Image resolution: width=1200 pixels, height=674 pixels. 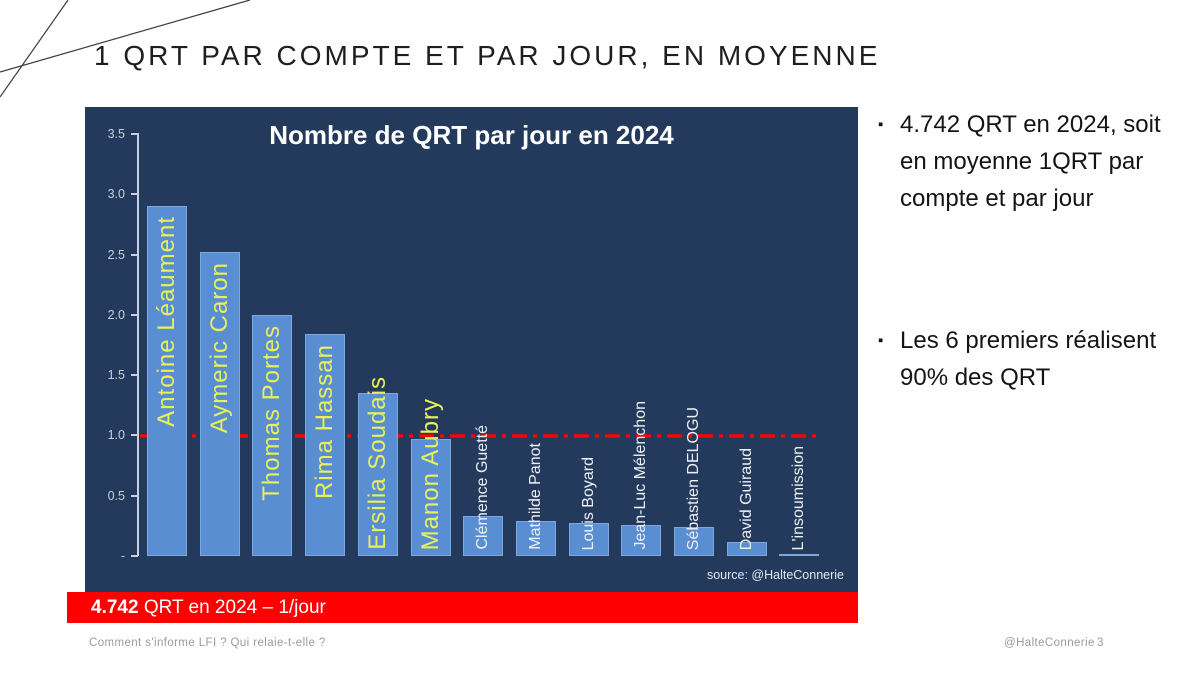 I want to click on bar-label: Louis Boyard, so click(x=588, y=504).